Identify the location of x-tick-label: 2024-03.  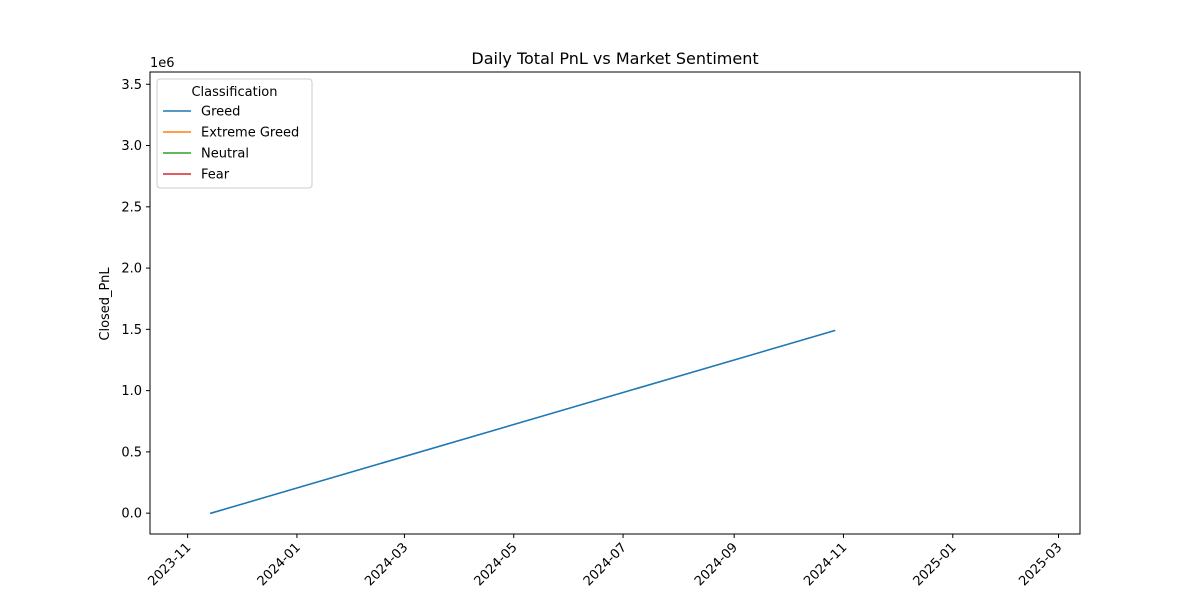
(386, 564).